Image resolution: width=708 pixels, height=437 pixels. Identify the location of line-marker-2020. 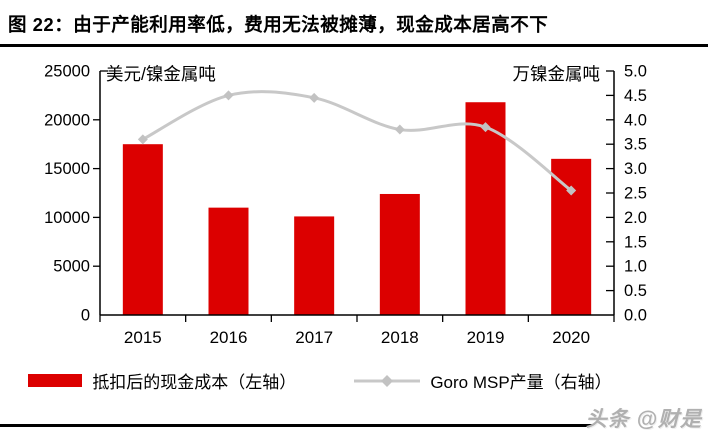
(571, 190).